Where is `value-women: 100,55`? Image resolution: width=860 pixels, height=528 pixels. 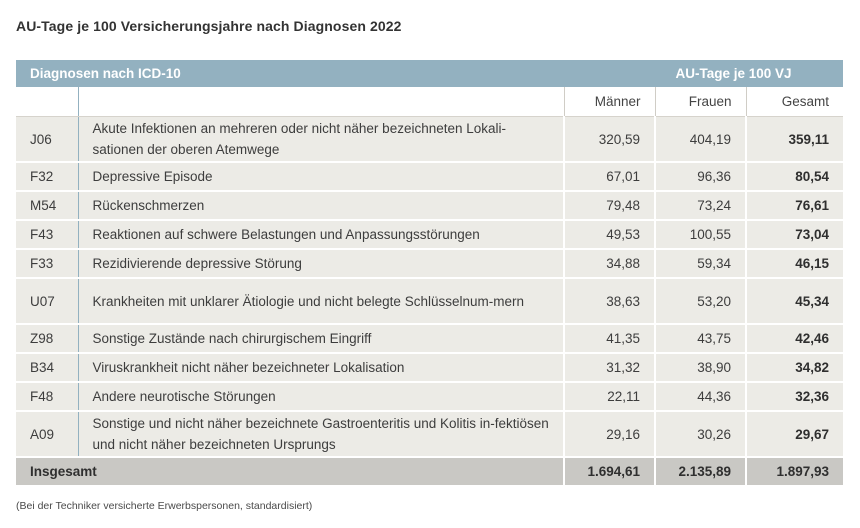
value-women: 100,55 is located at coordinates (700, 235).